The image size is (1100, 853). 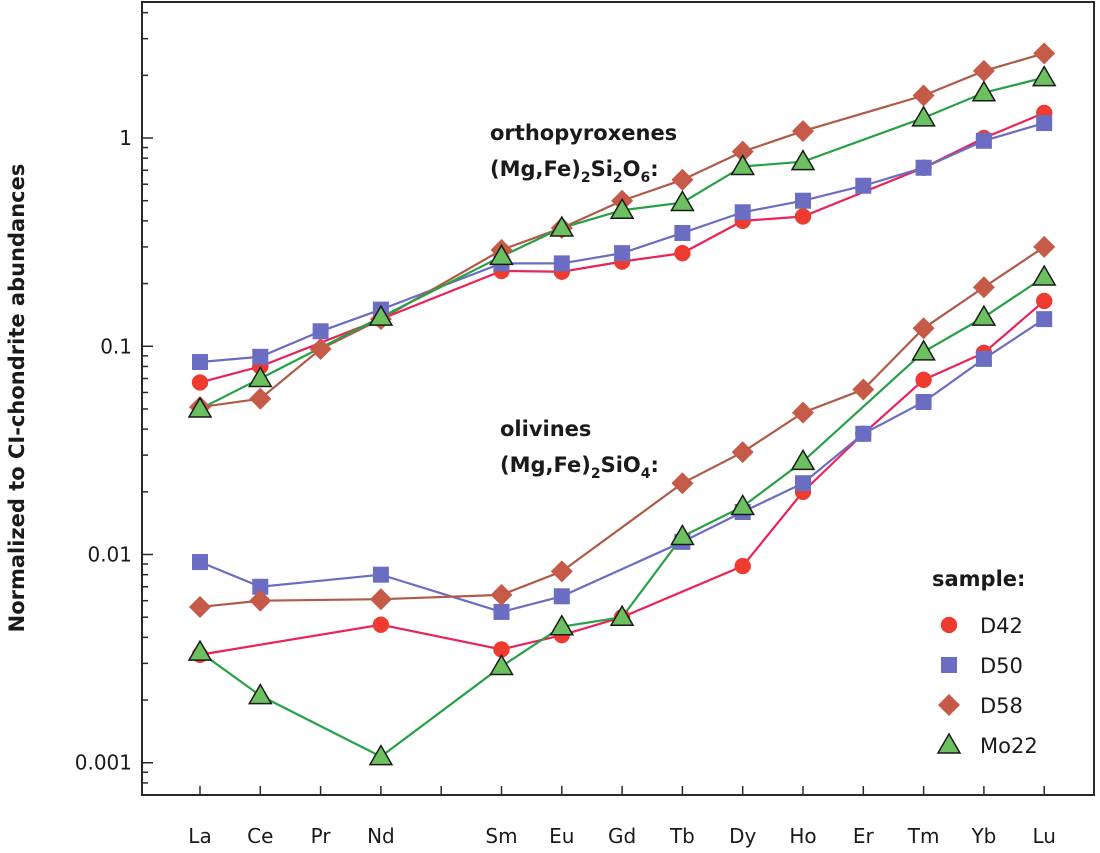 I want to click on y-tick-label: 0.01, so click(x=109, y=555).